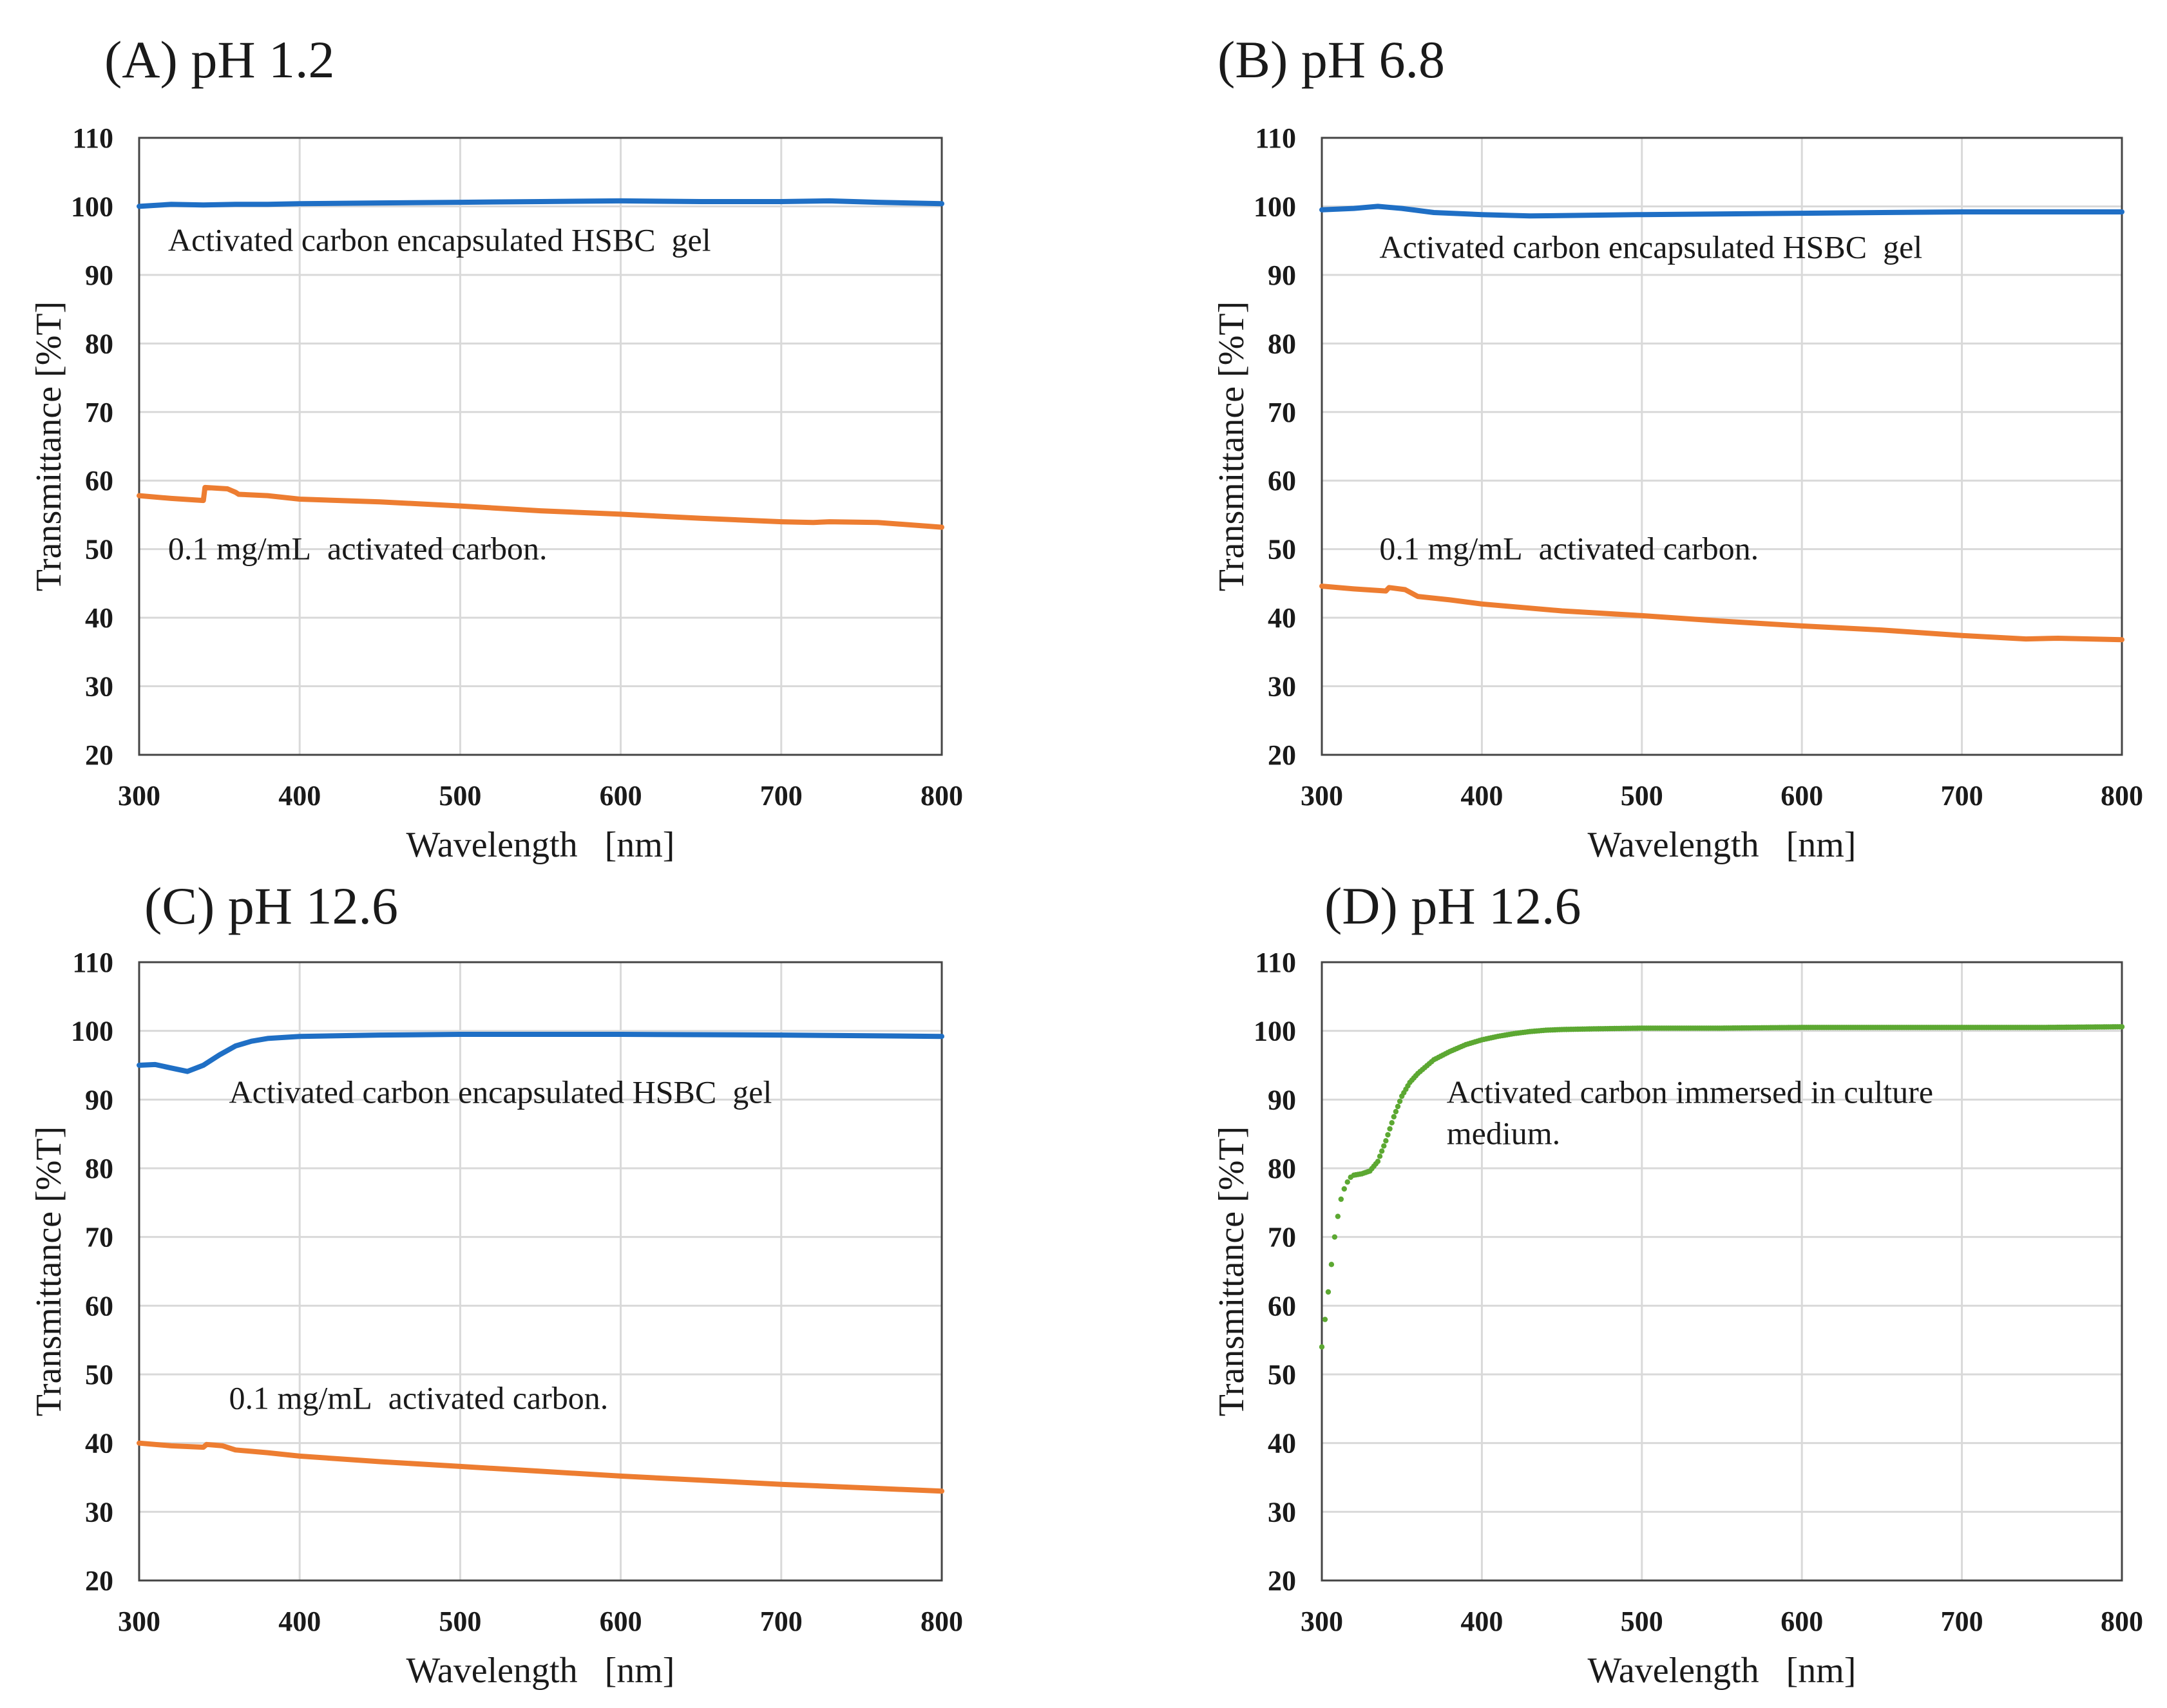 This screenshot has width=2167, height=1708. I want to click on panel-title: (A) pH 1.2, so click(219, 59).